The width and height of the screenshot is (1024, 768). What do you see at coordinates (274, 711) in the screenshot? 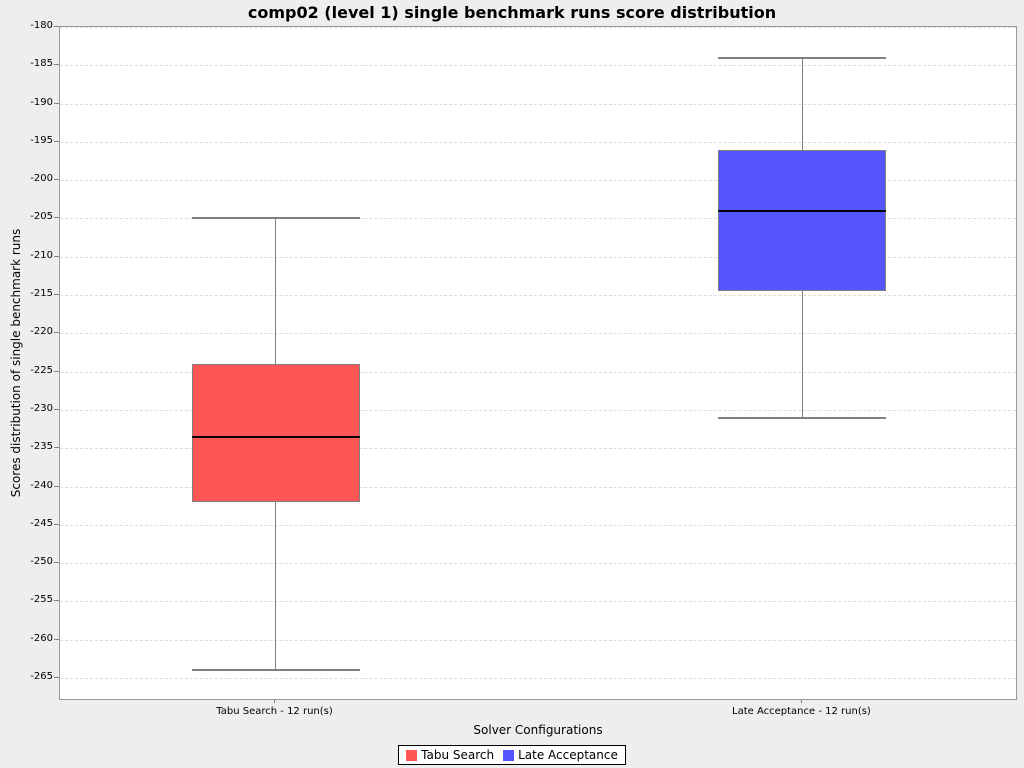
I see `category-label: Tabu Search - 12 run(s)` at bounding box center [274, 711].